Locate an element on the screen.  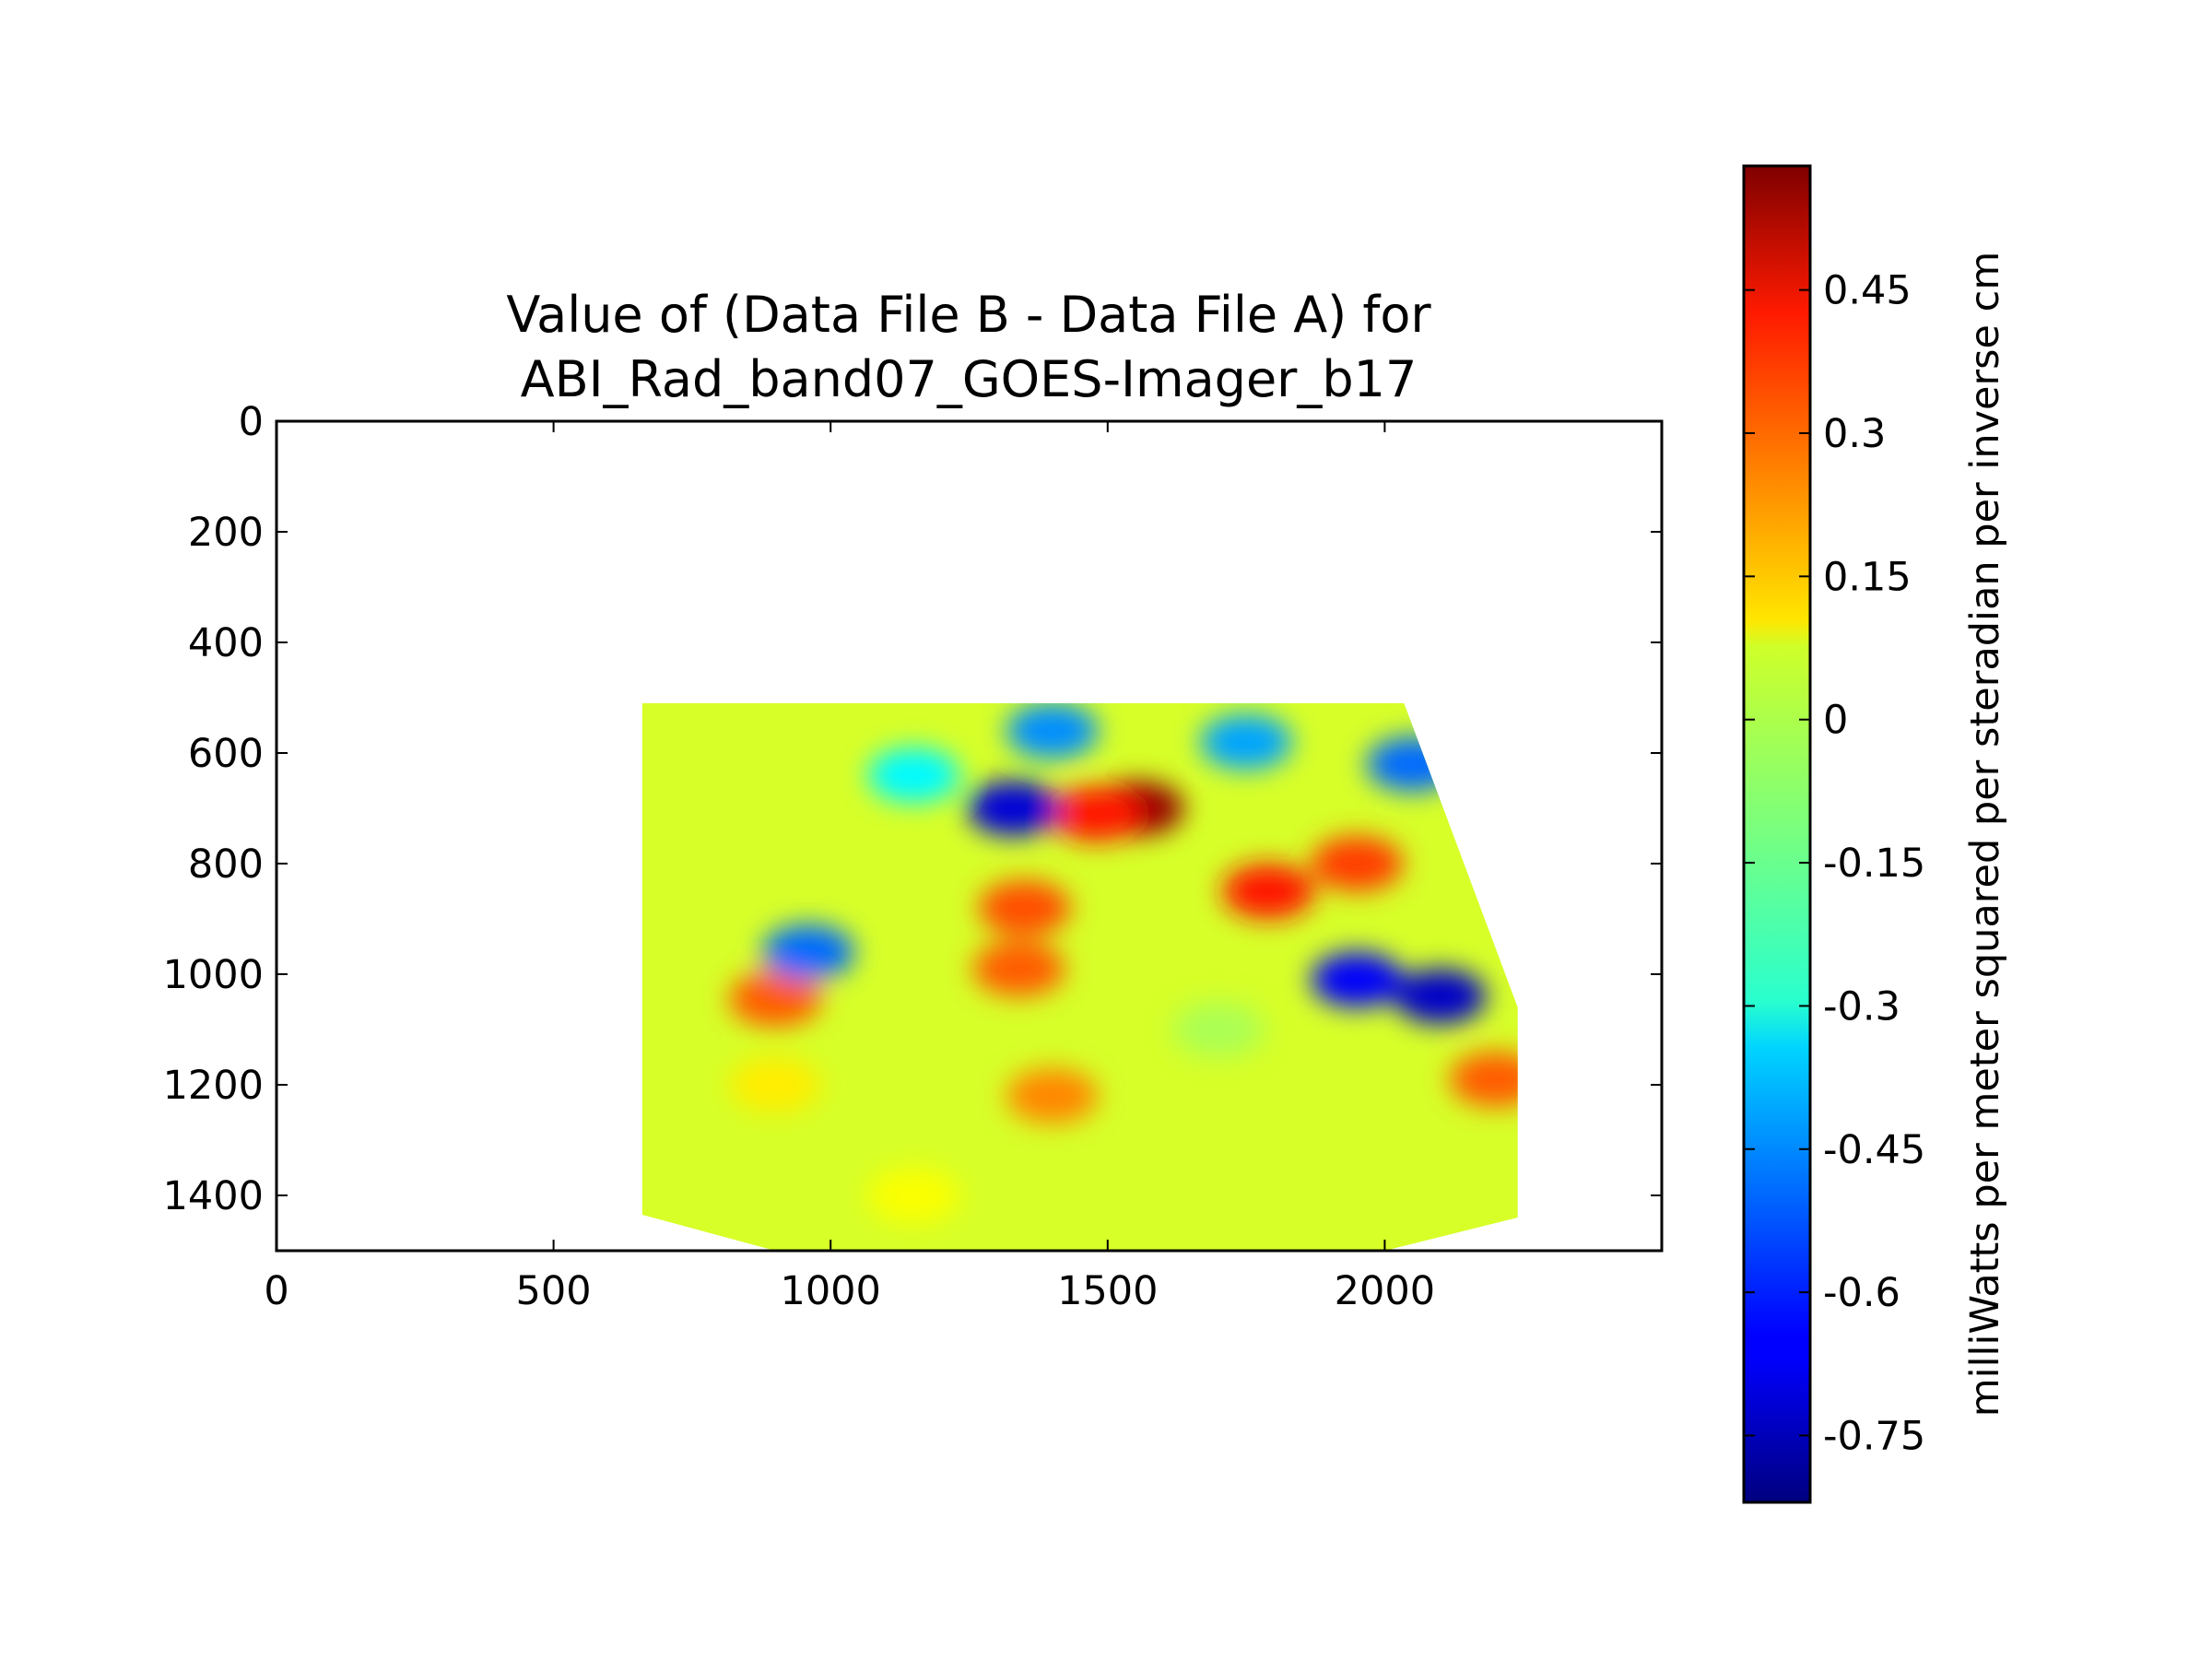
x-tick-label: 1000 is located at coordinates (830, 1291).